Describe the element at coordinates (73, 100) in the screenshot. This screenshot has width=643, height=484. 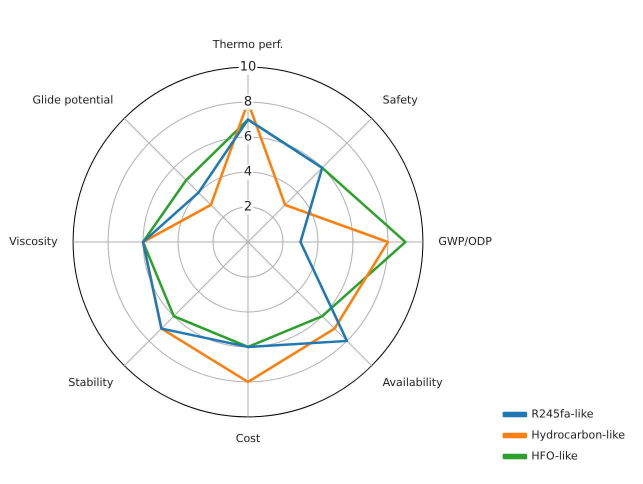
I see `spoke-label: Glide potential` at that location.